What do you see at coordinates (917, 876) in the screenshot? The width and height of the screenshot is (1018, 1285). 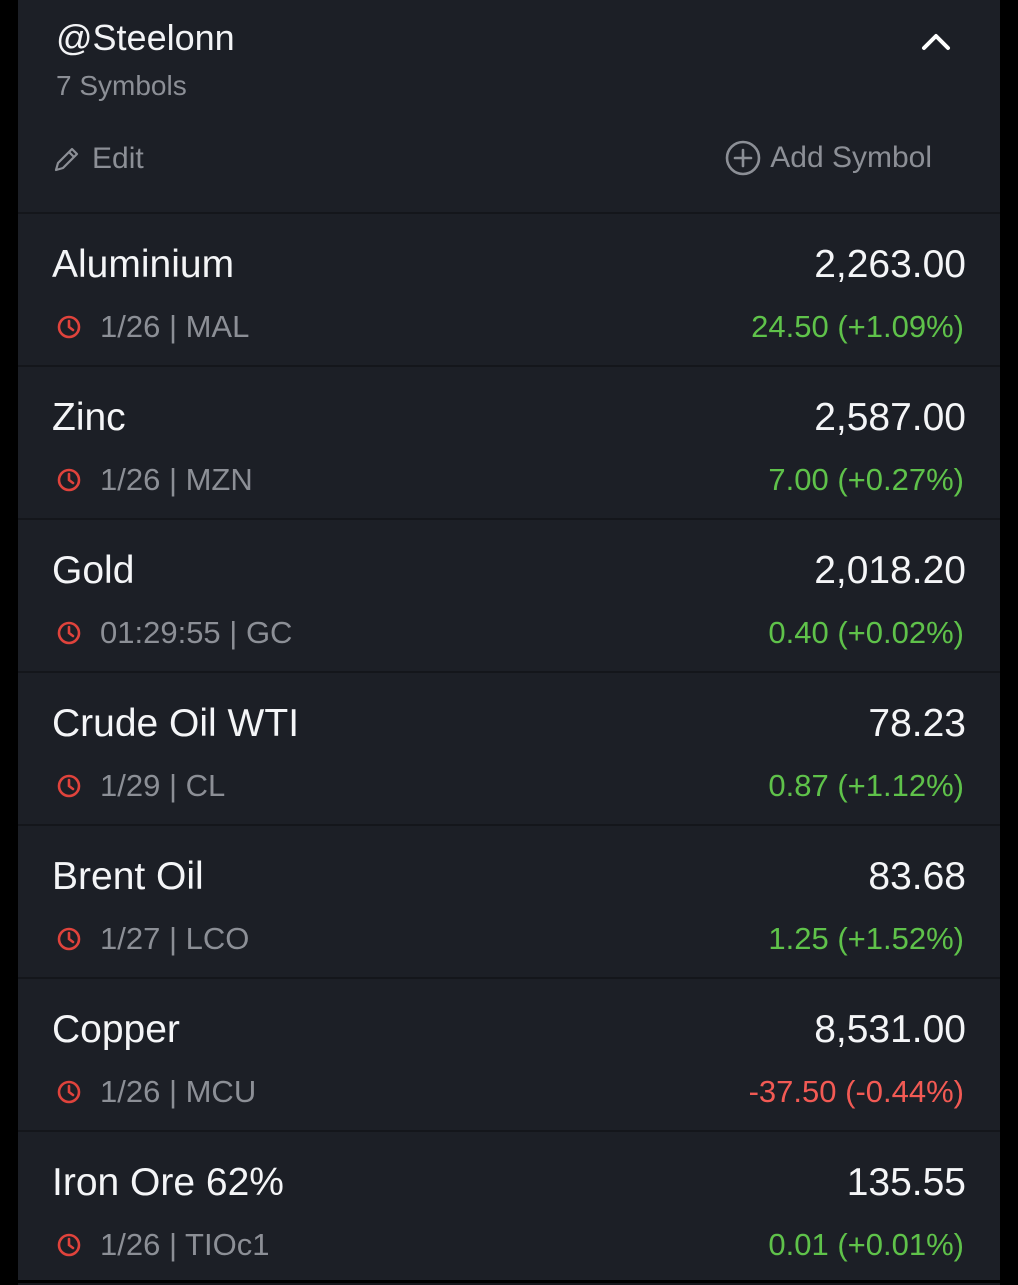 I see `symbol-price: 83.68` at bounding box center [917, 876].